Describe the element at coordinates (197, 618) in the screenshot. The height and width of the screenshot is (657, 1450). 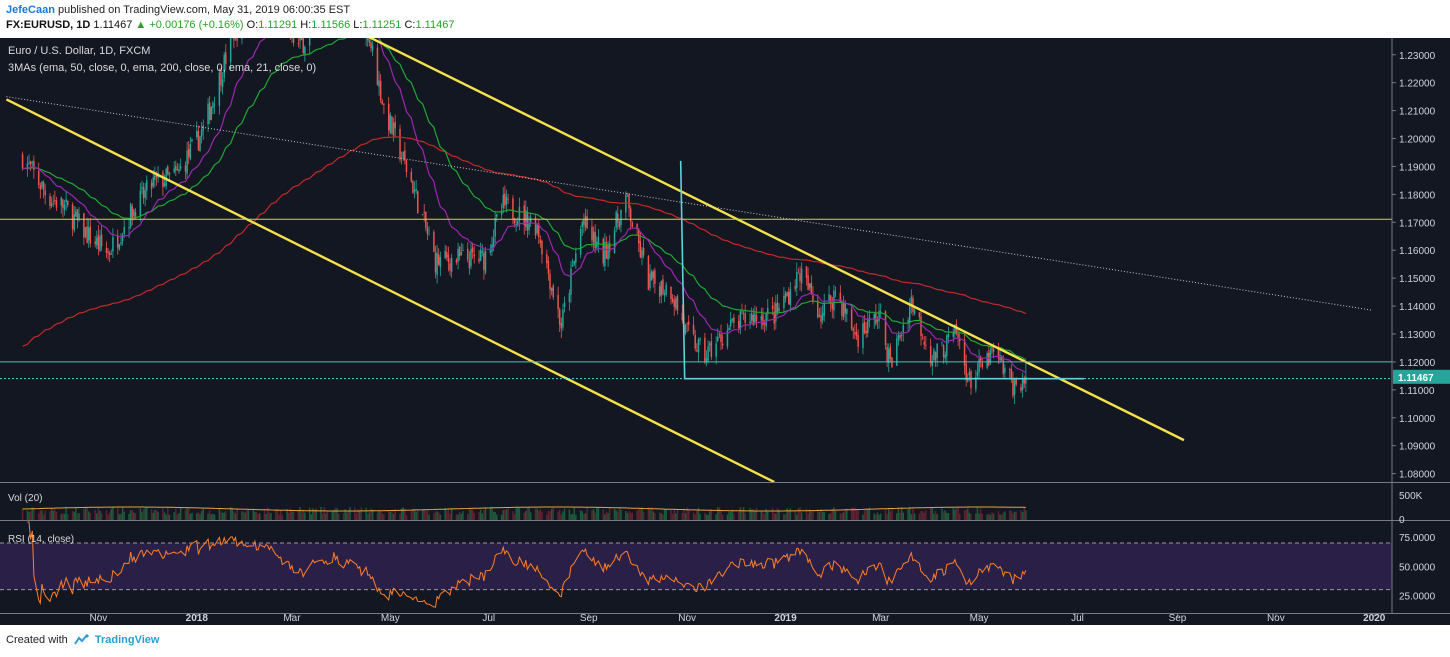
I see `time-tick-label: 2018` at that location.